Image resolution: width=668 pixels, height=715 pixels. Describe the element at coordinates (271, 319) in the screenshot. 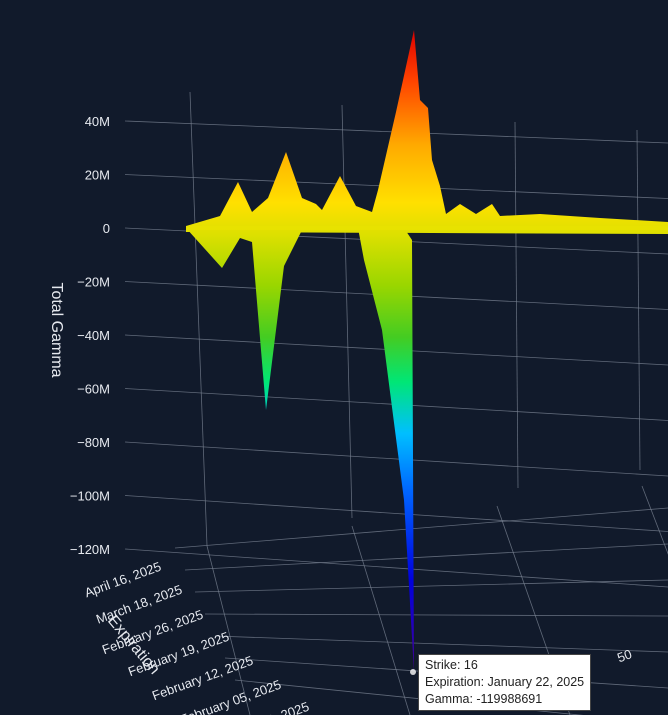

I see `surface-left-trough` at that location.